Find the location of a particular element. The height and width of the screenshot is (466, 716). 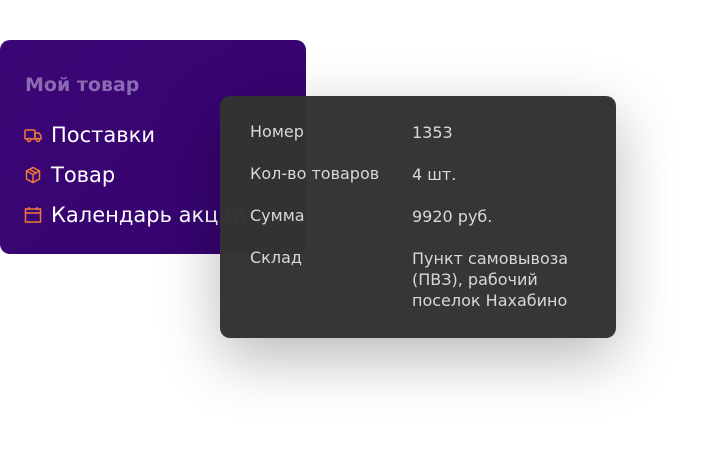

menu-item-goods: Товар is located at coordinates (69, 175).